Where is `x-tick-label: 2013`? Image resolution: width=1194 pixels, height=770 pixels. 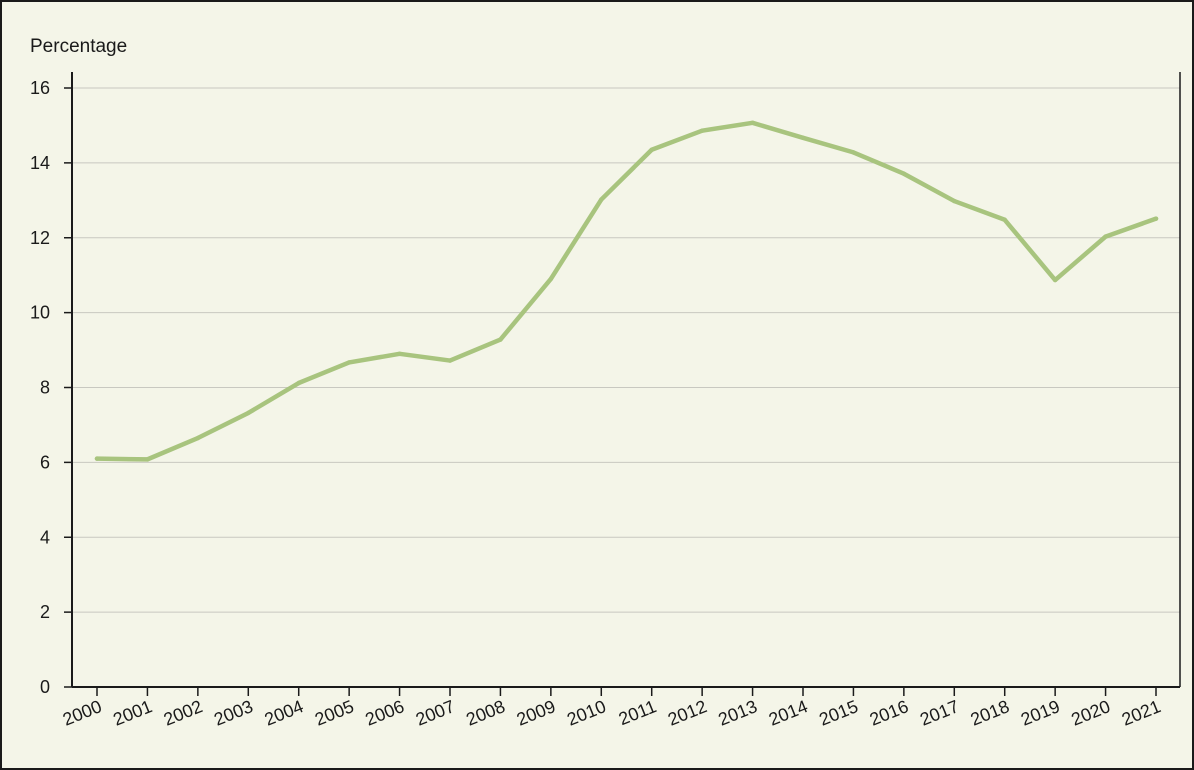
x-tick-label: 2013 is located at coordinates (737, 713).